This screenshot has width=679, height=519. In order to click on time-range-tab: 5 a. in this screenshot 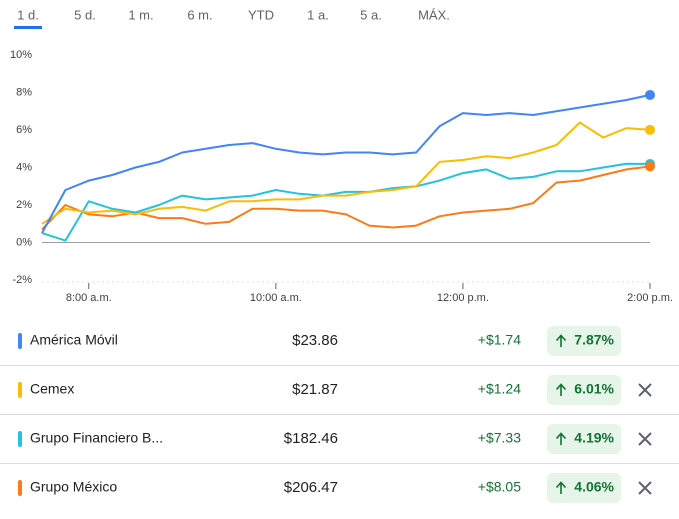, I will do `click(371, 14)`.